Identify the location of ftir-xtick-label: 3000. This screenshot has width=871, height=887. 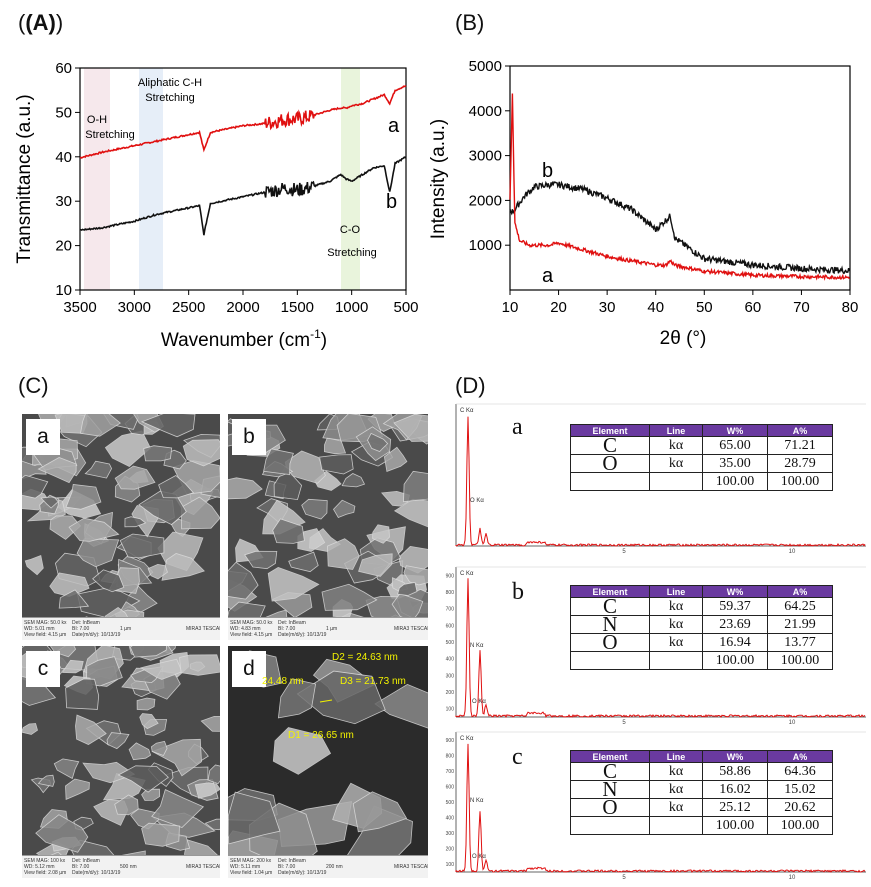
(134, 307).